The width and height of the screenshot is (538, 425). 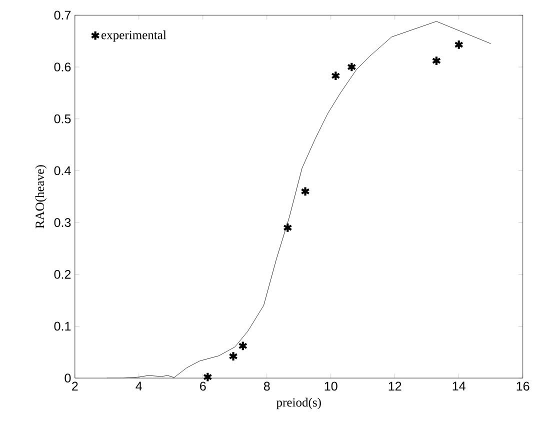 What do you see at coordinates (139, 386) in the screenshot?
I see `x-tick-label: 4` at bounding box center [139, 386].